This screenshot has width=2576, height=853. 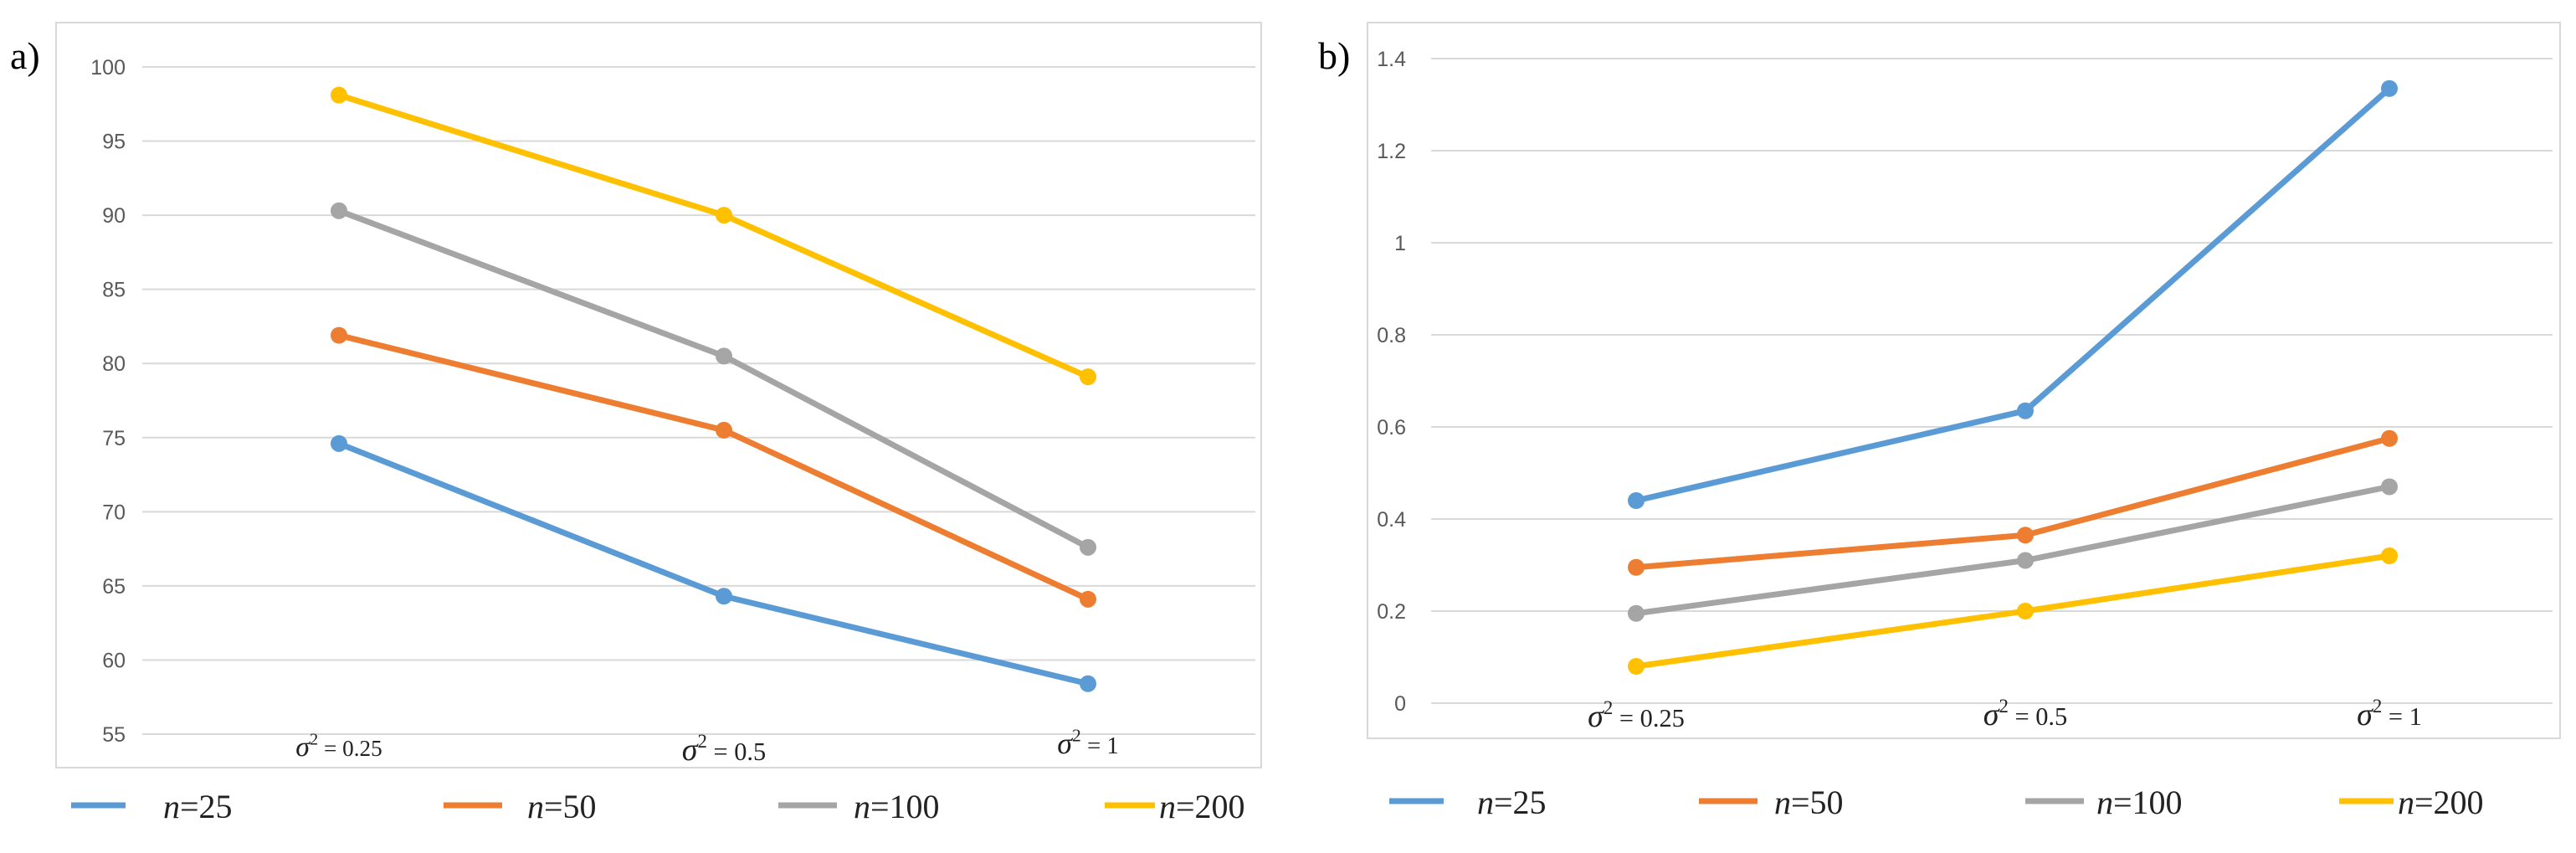 What do you see at coordinates (1391, 427) in the screenshot?
I see `y-tick-label: 0.6` at bounding box center [1391, 427].